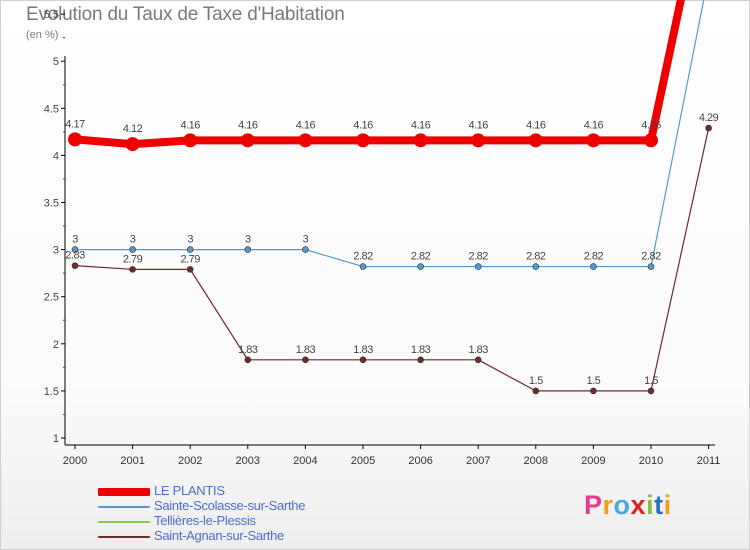 This screenshot has height=550, width=750. What do you see at coordinates (56, 156) in the screenshot?
I see `y-tick-label: 4` at bounding box center [56, 156].